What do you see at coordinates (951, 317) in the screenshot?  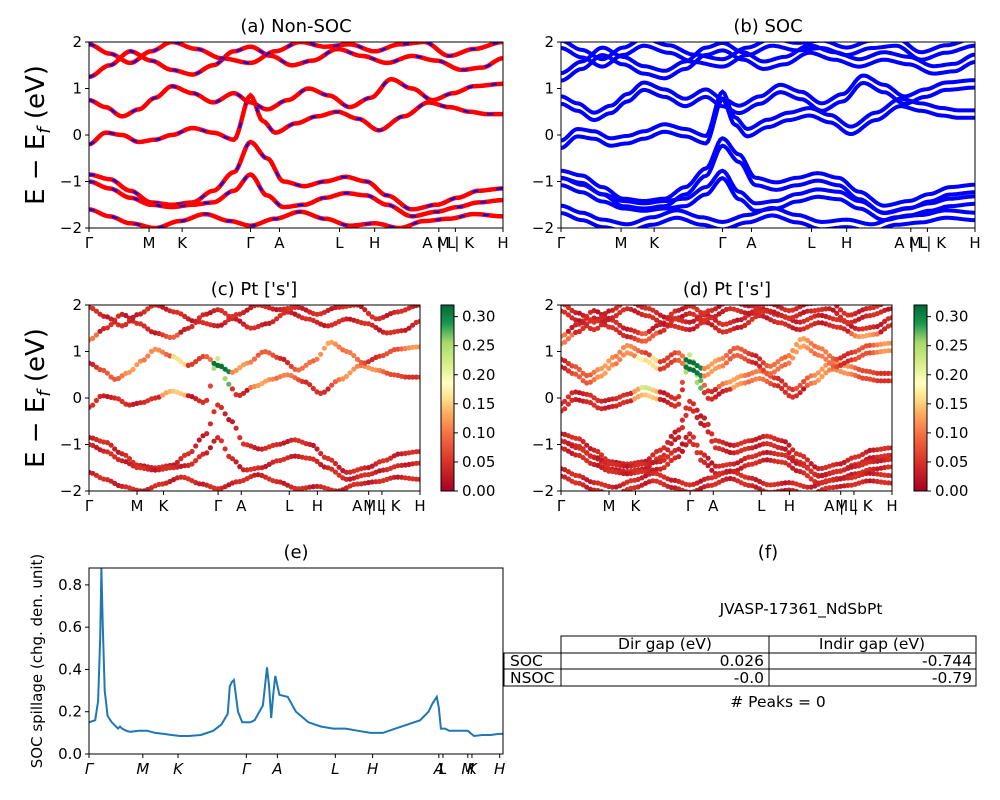 I see `colorbar-tick-label: 0.30` at bounding box center [951, 317].